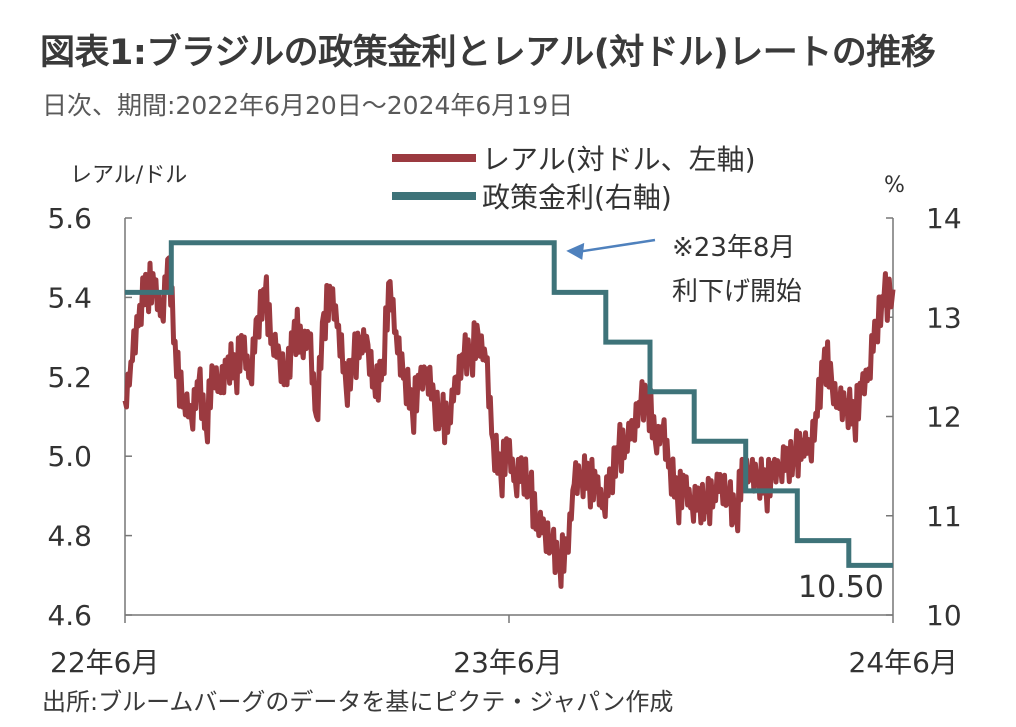 This screenshot has height=727, width=1016. I want to click on annotation-arrowhead, so click(575, 251).